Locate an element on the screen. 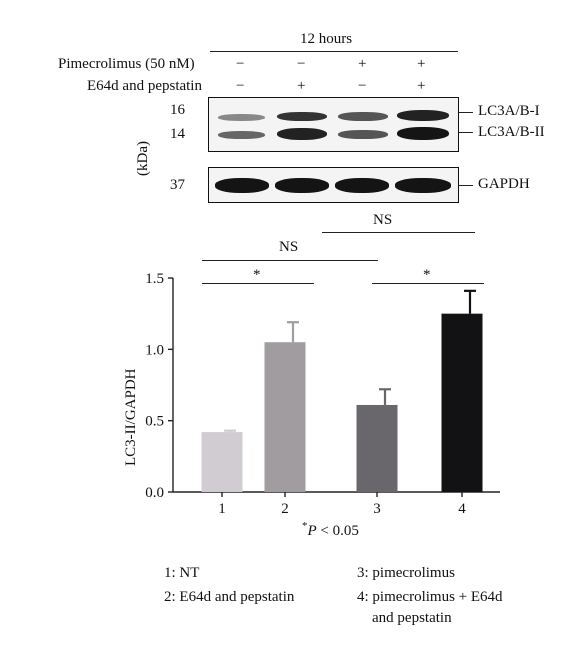 Image resolution: width=588 pixels, height=660 pixels. y-tick-label: 1.0 is located at coordinates (154, 350).